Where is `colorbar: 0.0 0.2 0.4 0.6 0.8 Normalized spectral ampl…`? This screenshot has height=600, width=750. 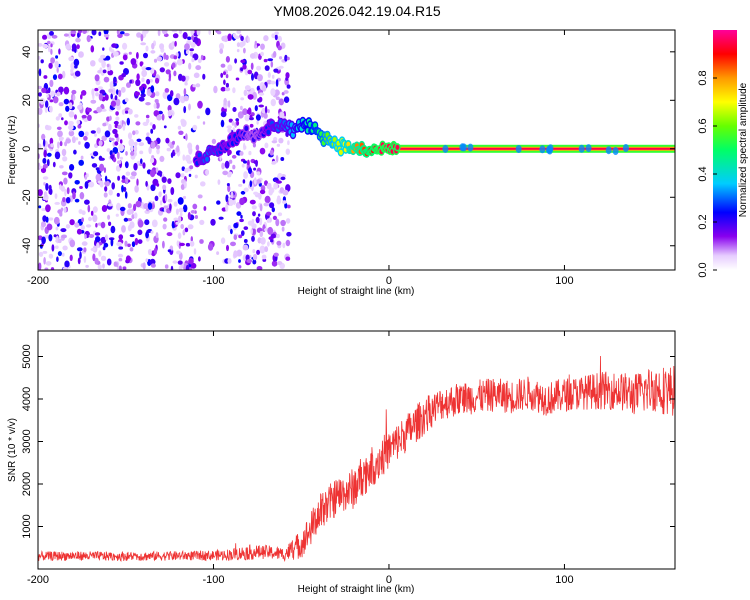
colorbar: 0.0 0.2 0.4 0.6 0.8 Normalized spectral ampl… is located at coordinates (723, 154).